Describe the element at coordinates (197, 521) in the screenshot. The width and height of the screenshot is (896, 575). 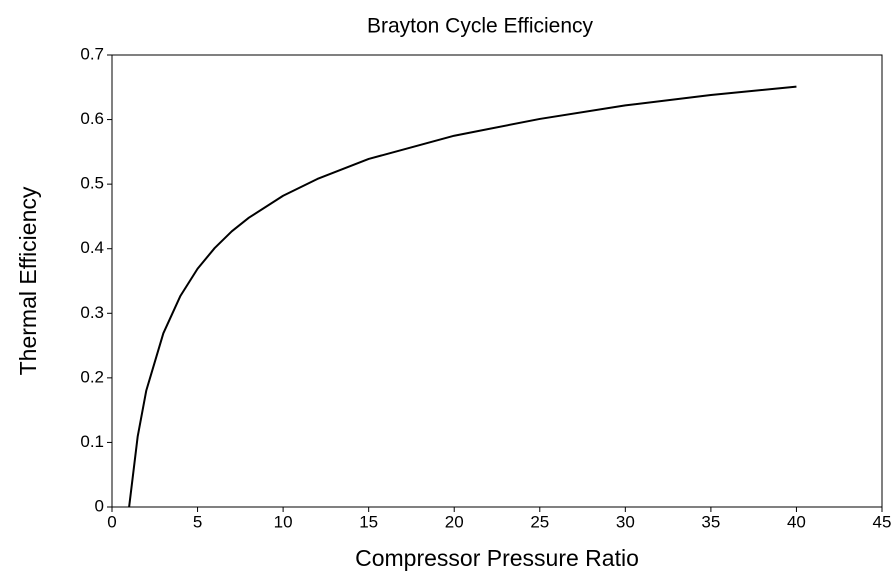
I see `x-tick-label: 5` at that location.